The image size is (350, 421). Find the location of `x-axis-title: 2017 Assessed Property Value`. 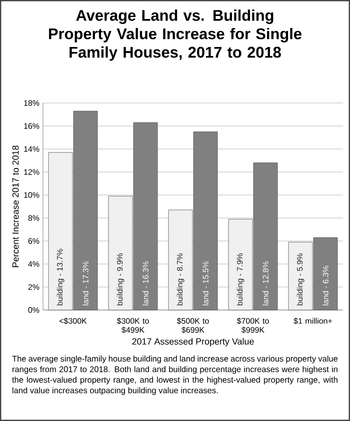

x-axis-title: 2017 Assessed Property Value is located at coordinates (193, 342).